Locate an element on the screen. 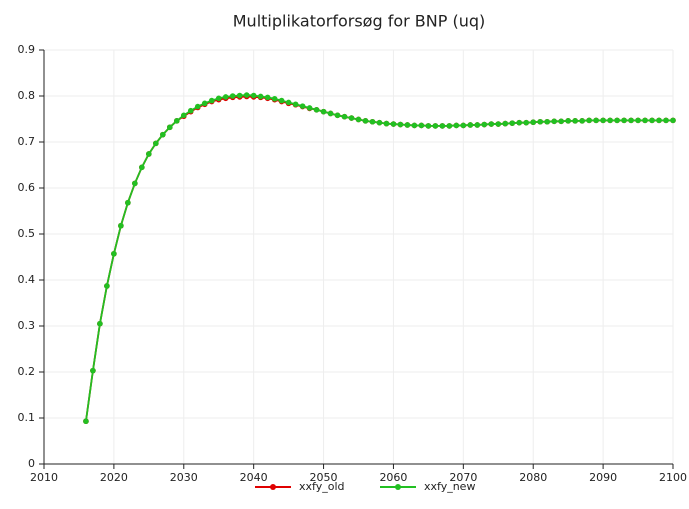 The image size is (689, 509). y-tick-label: 0.8 is located at coordinates (27, 95).